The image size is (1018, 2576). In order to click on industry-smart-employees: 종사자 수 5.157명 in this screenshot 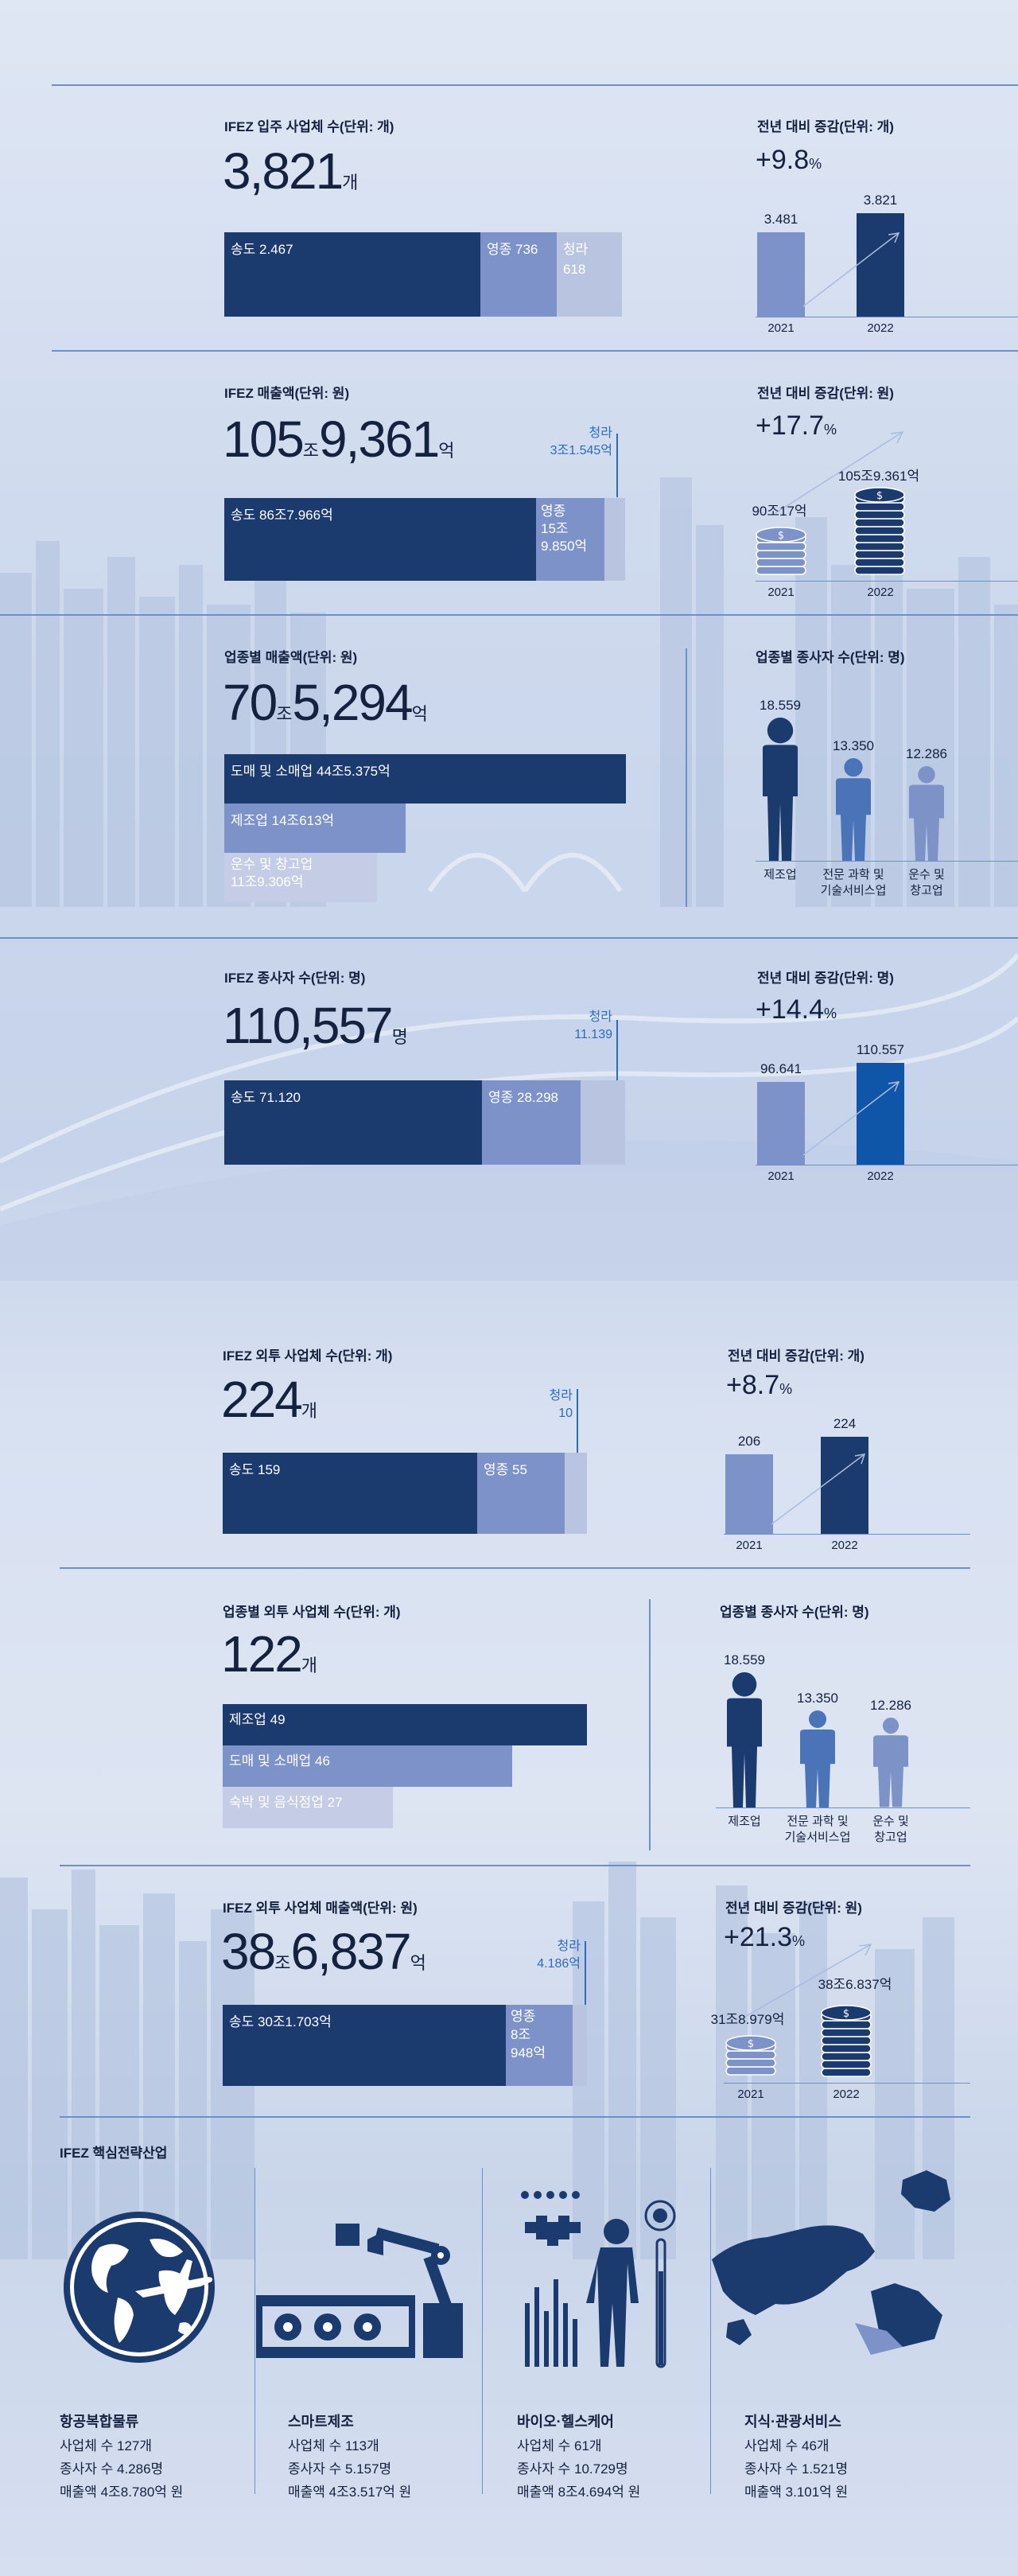, I will do `click(340, 2469)`.